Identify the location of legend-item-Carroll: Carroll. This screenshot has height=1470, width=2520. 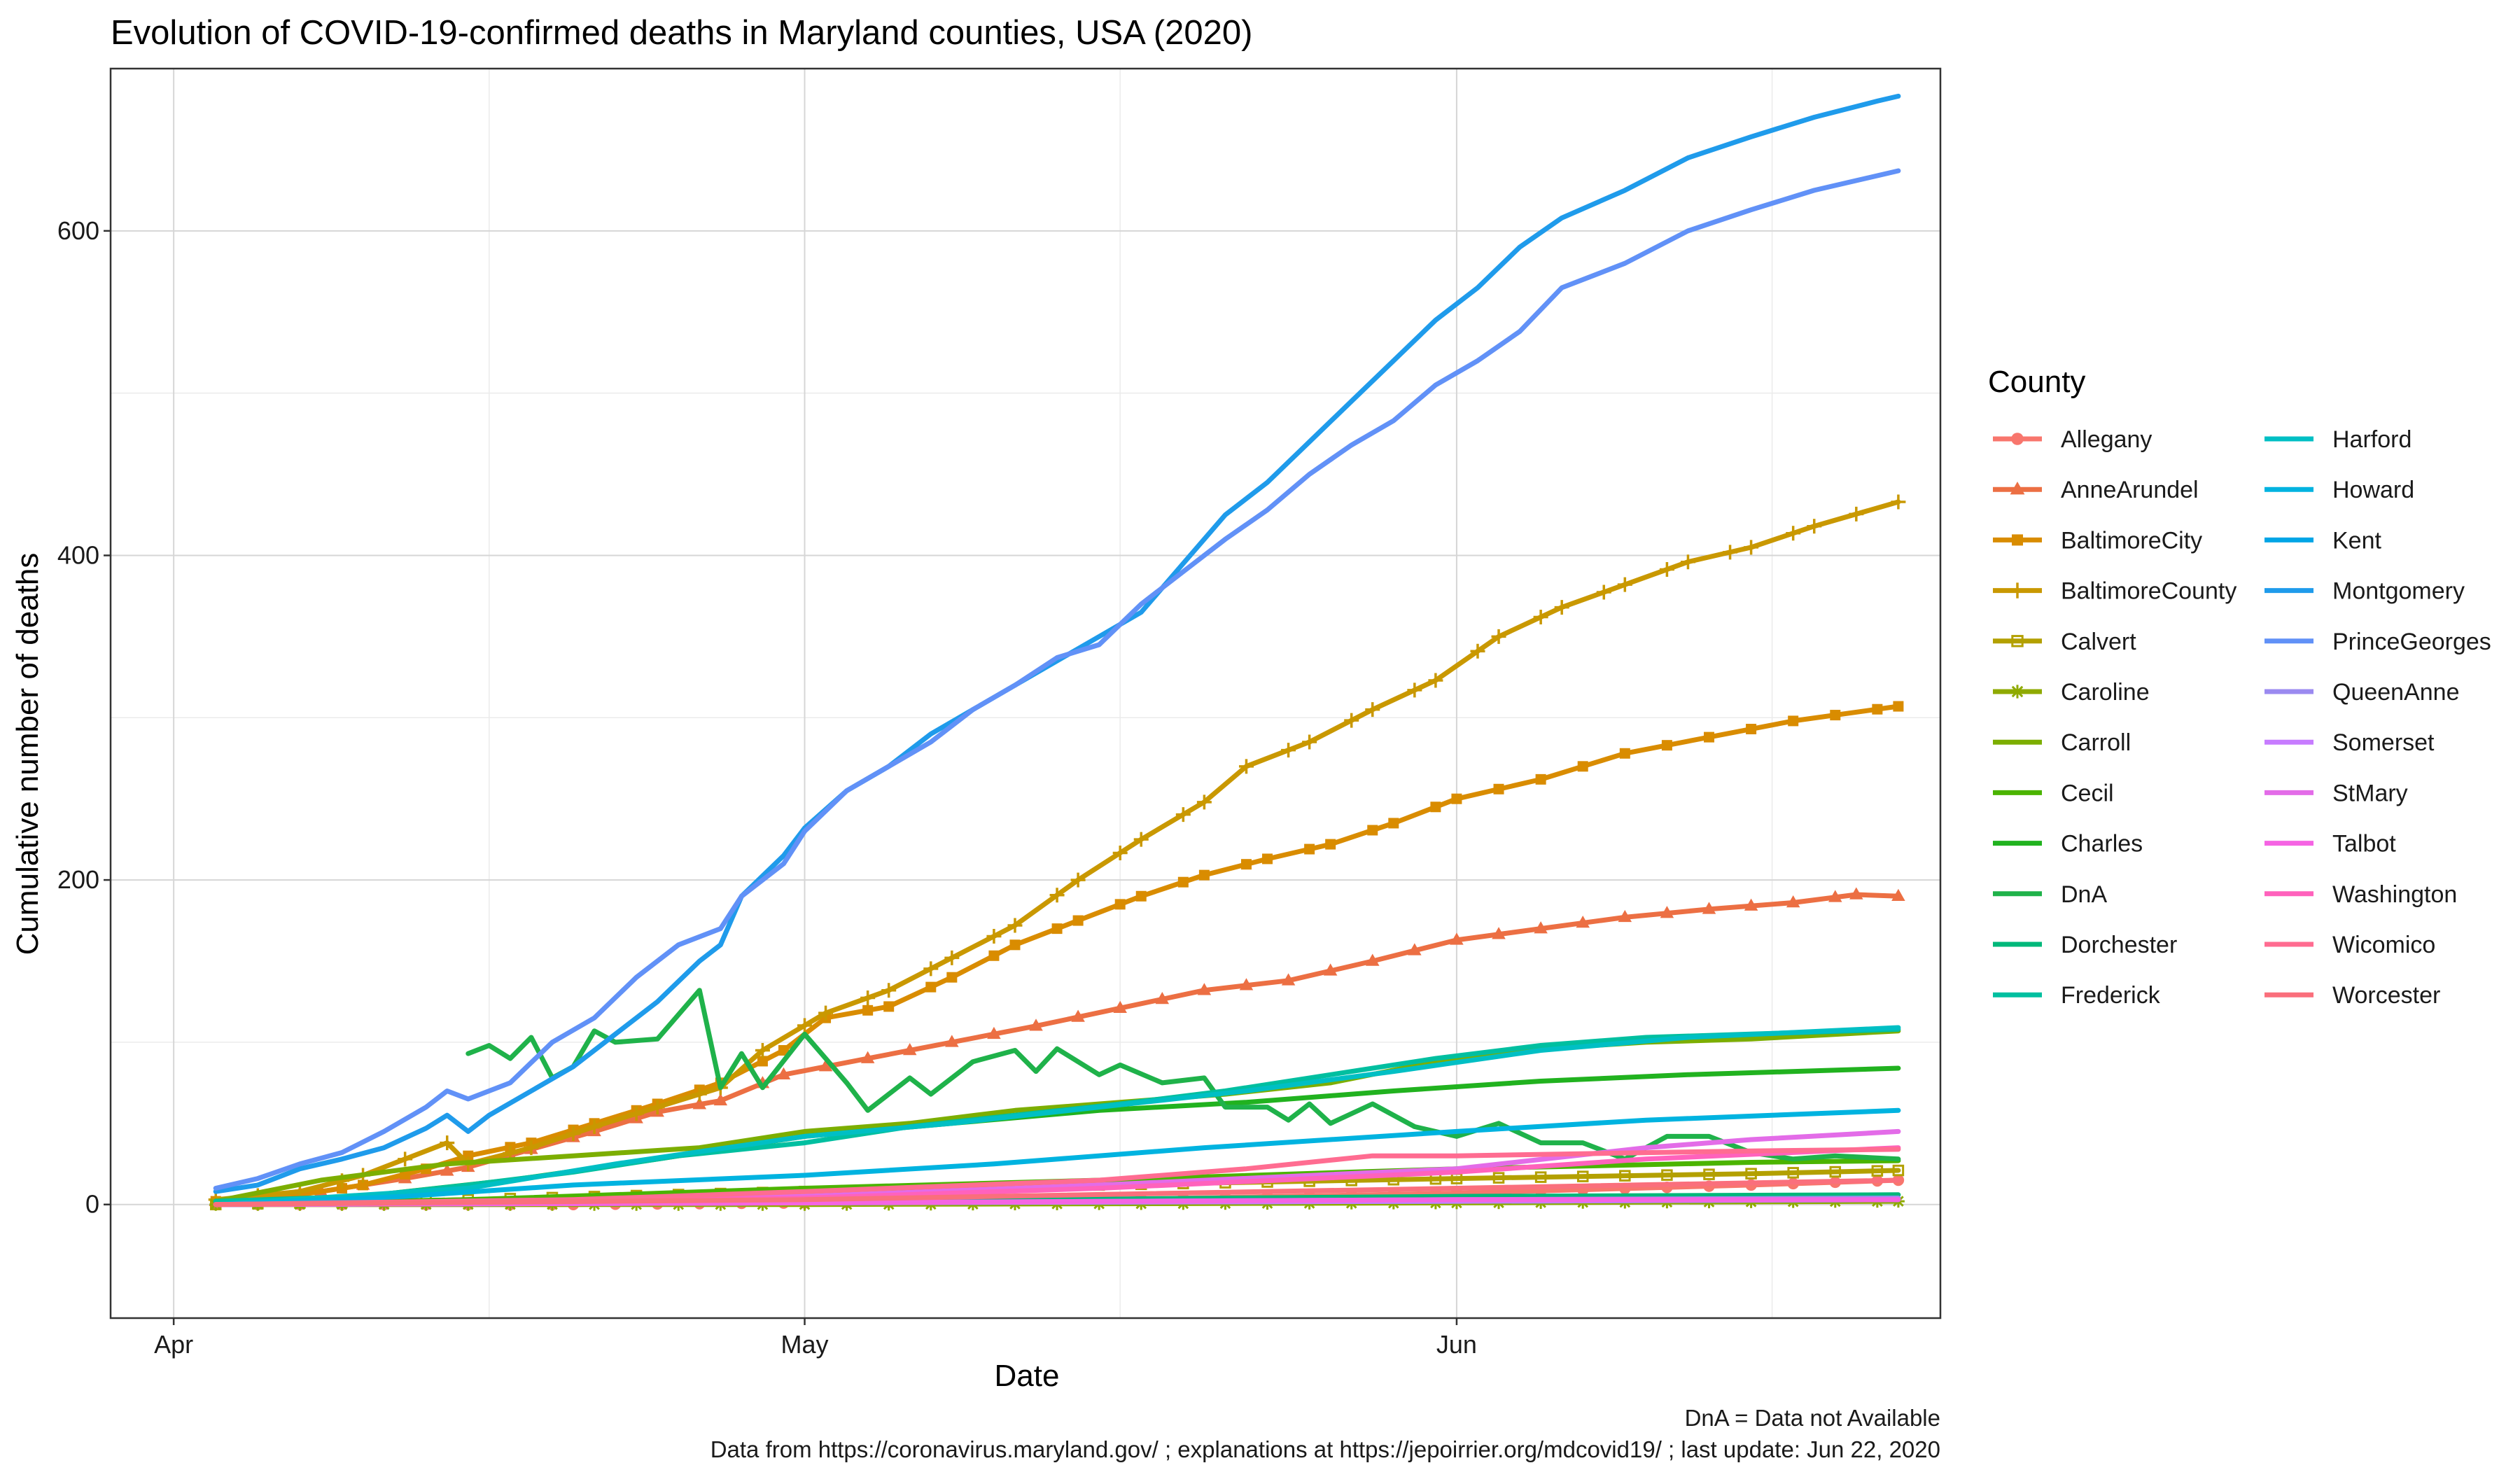
(2062, 742).